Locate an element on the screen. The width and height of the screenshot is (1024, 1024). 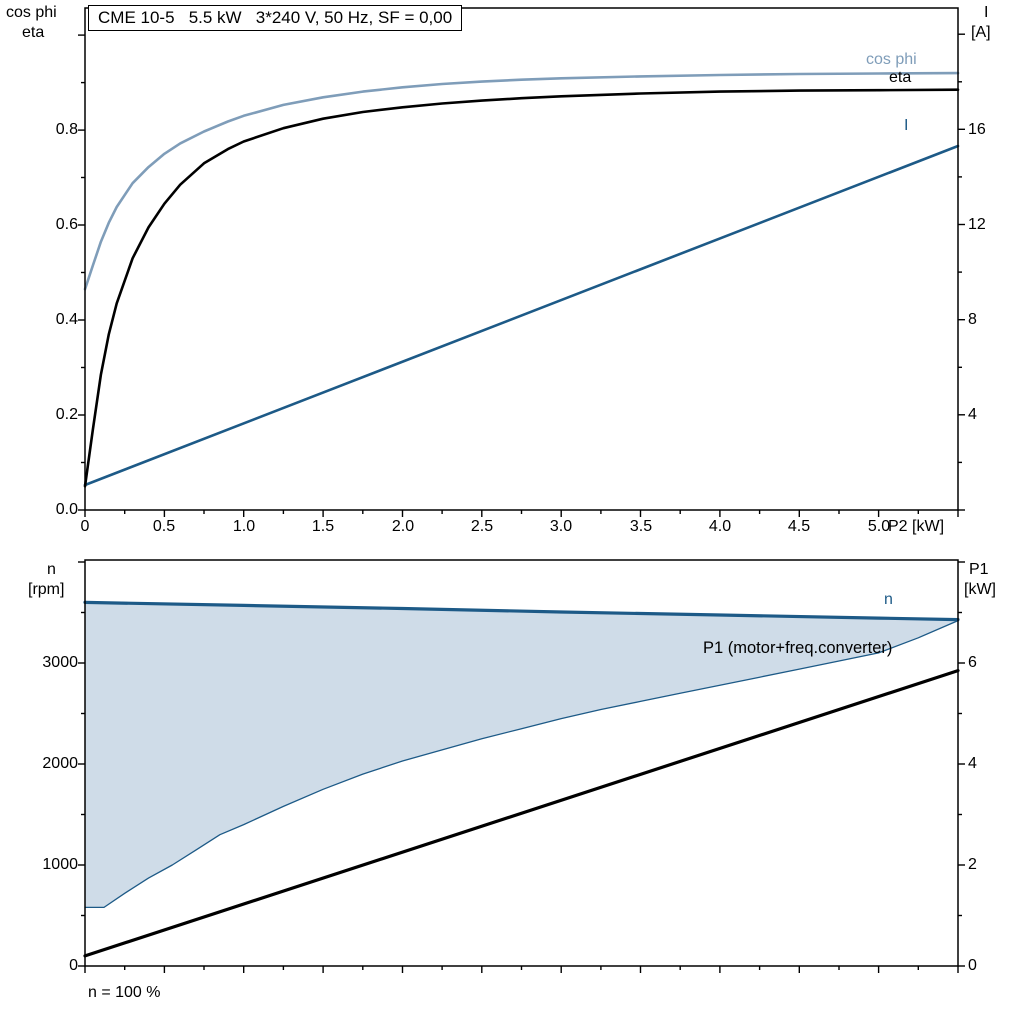
x-tick-label: 0 is located at coordinates (85, 526).